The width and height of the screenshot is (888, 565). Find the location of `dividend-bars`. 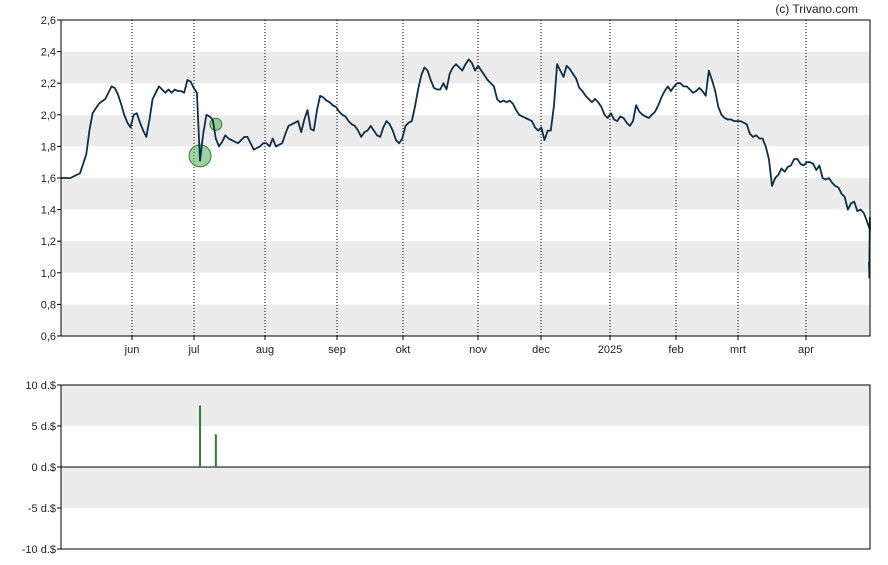

dividend-bars is located at coordinates (208, 436).